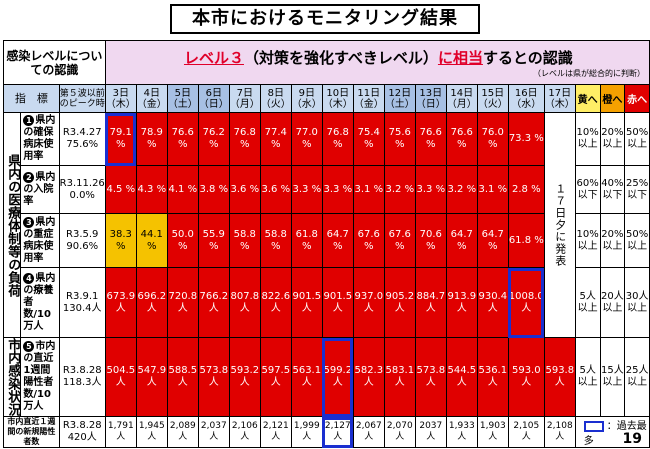  I want to click on date-day: 4日, so click(151, 93).